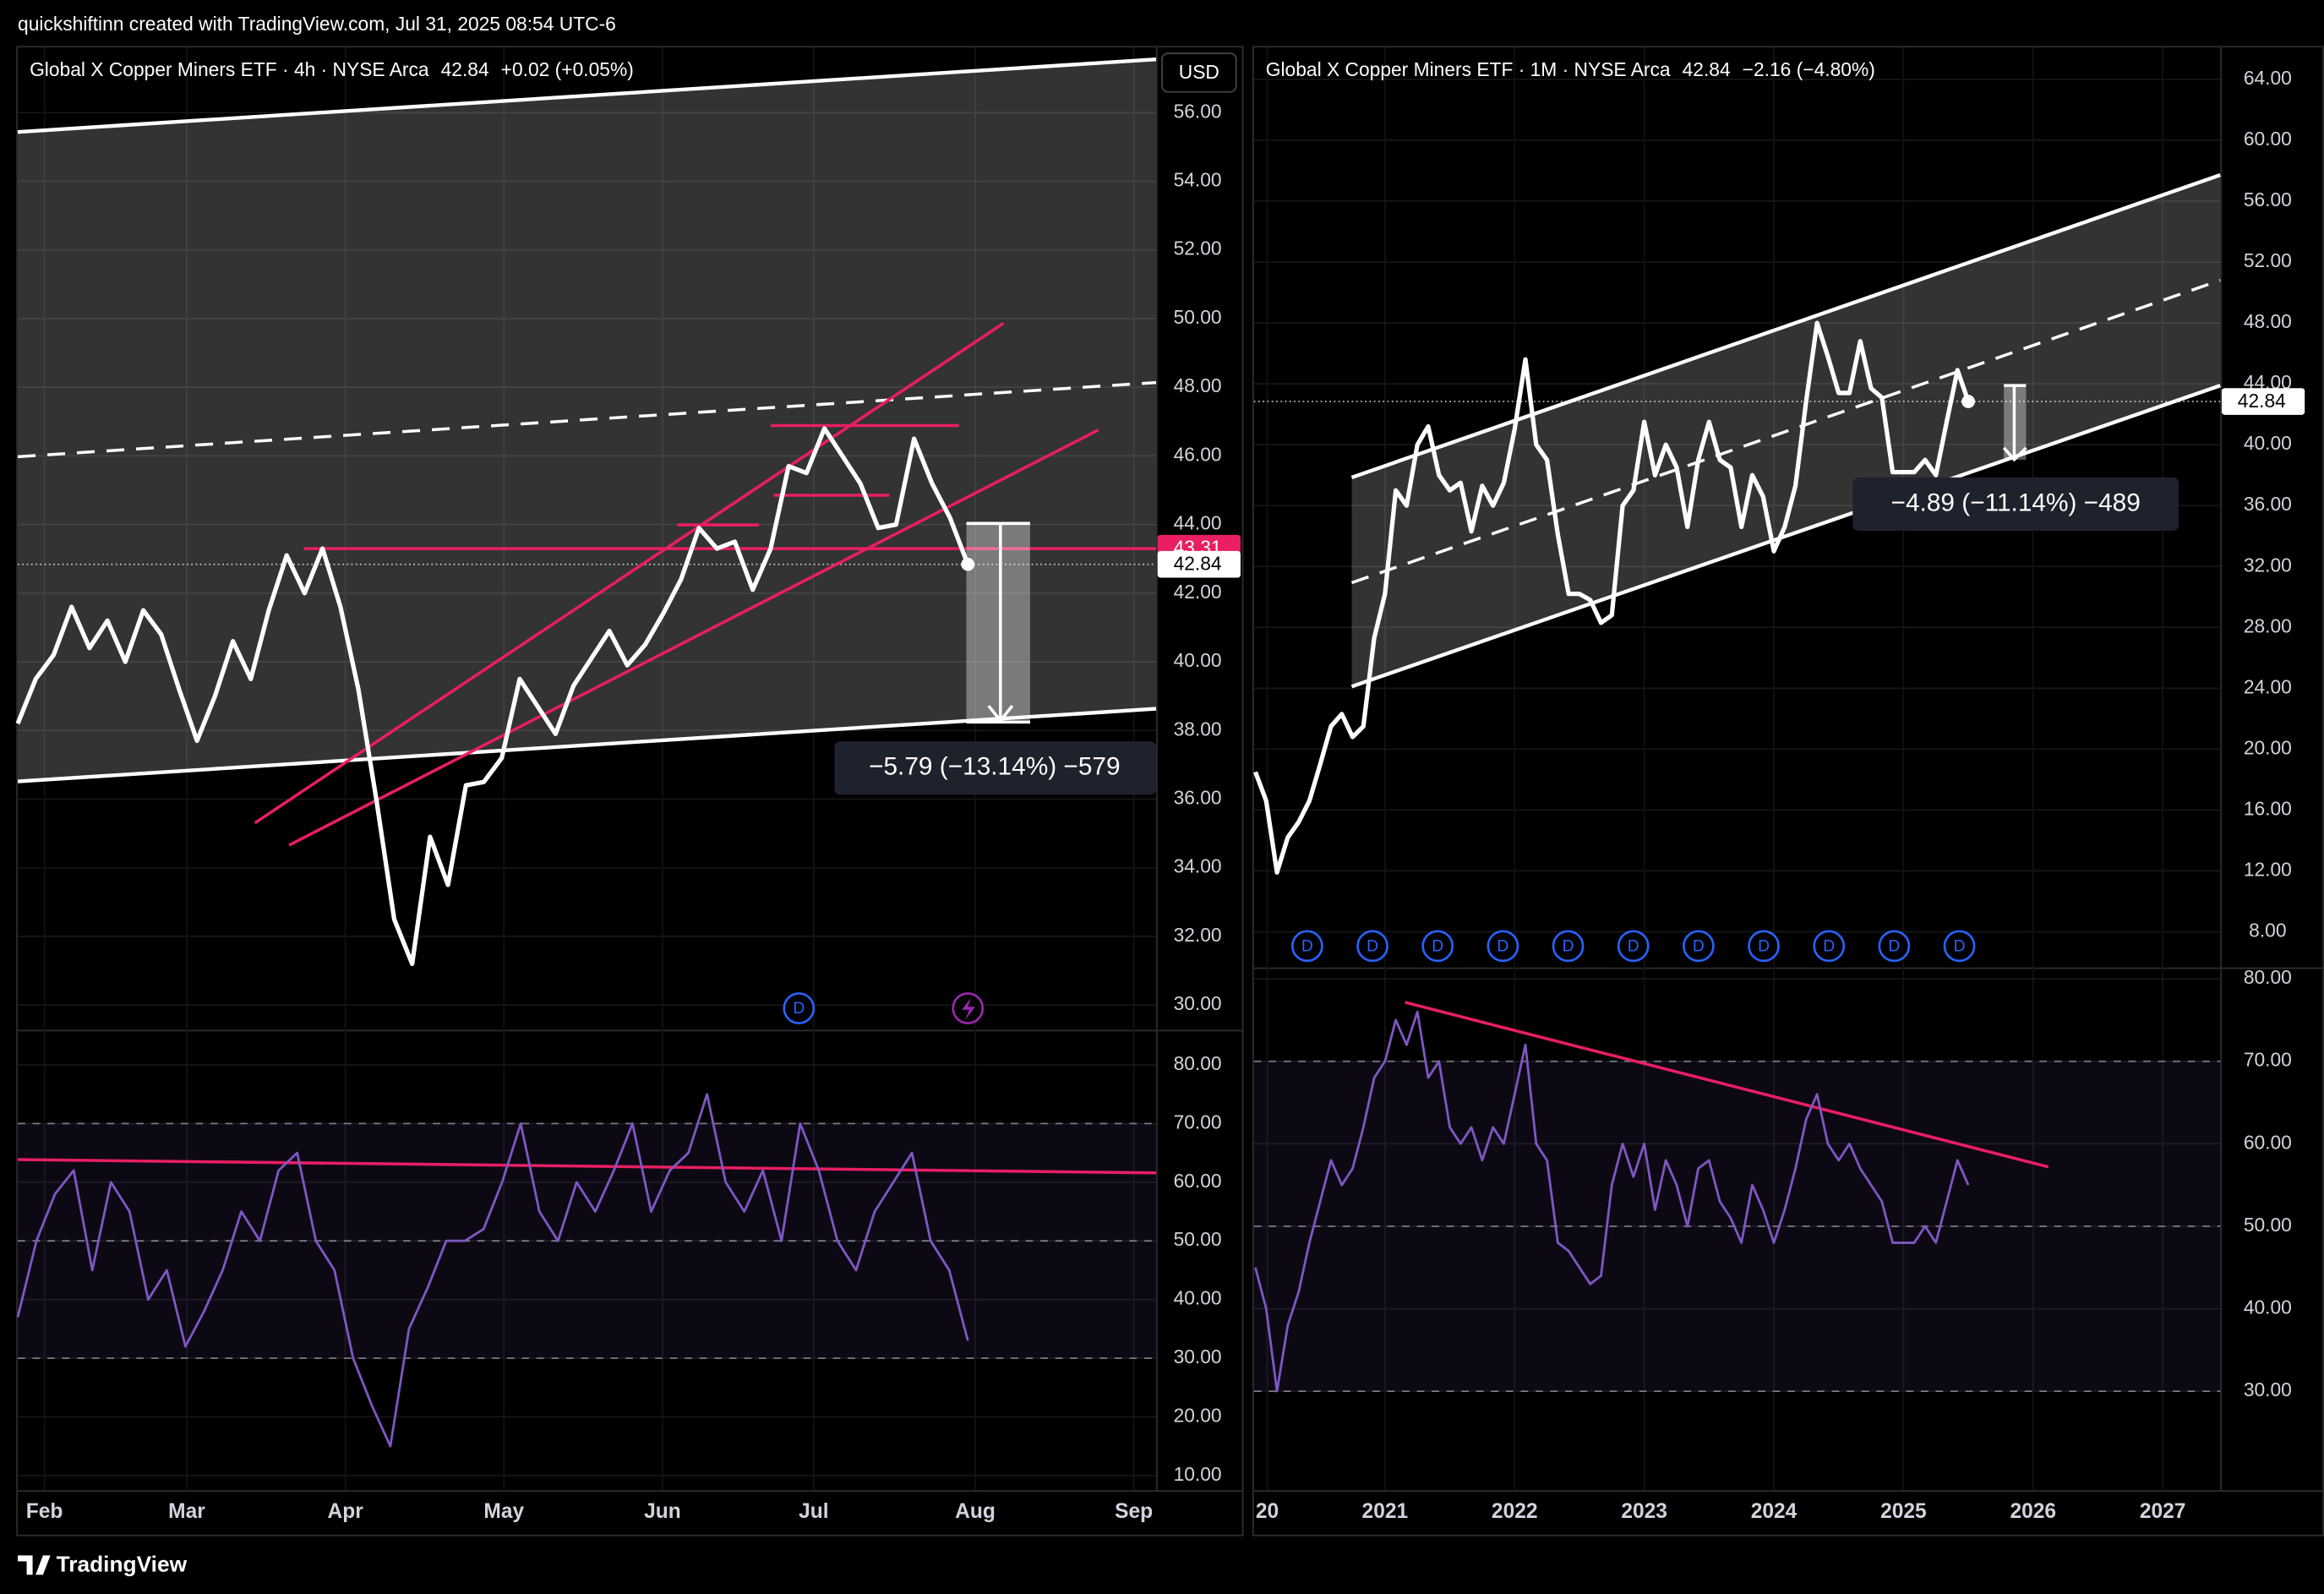  I want to click on y-tick-label: 56.00, so click(2268, 199).